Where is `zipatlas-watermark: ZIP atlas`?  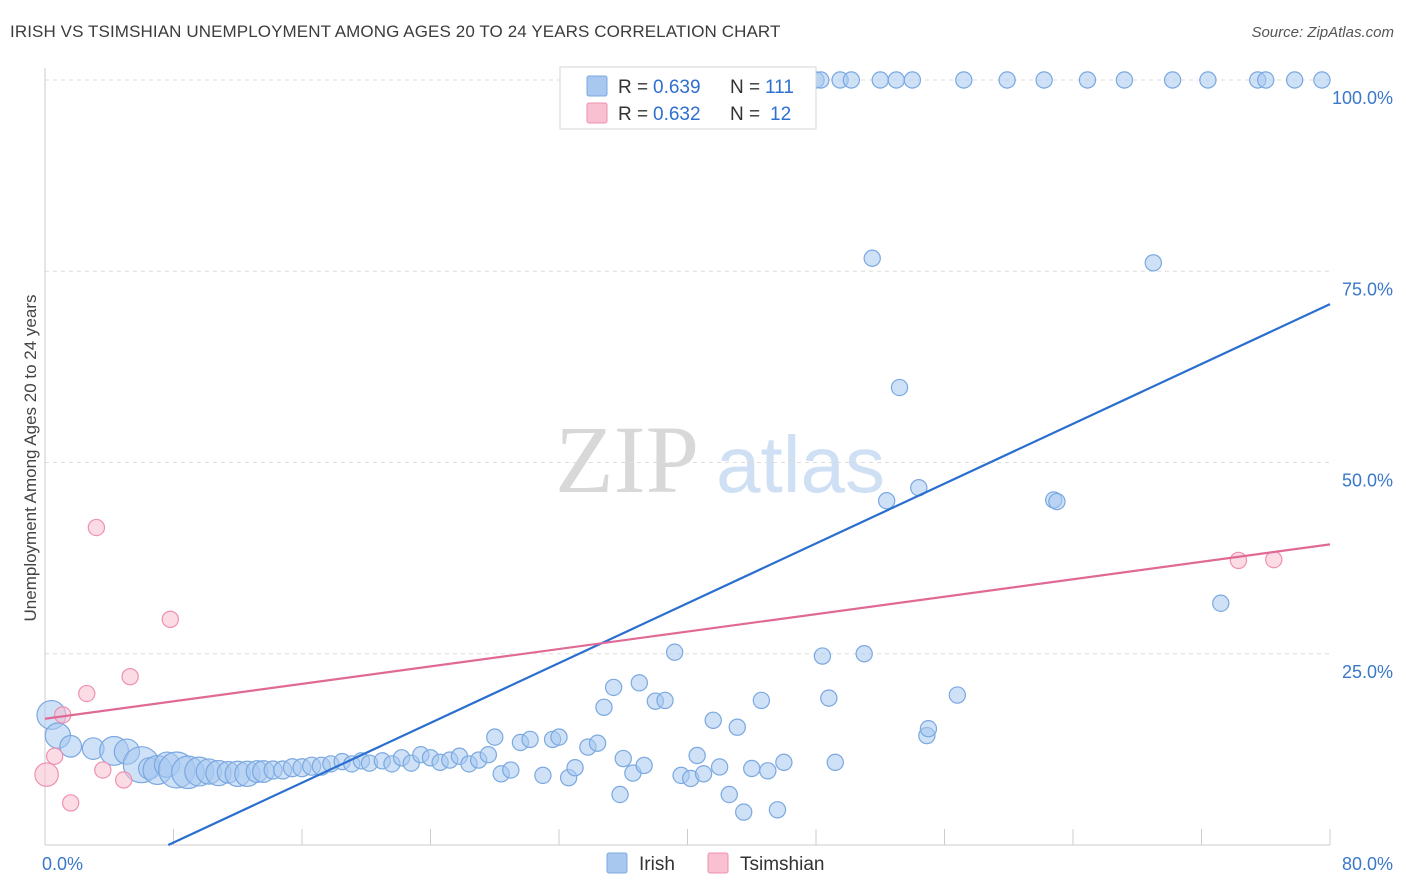
zipatlas-watermark: ZIP atlas is located at coordinates (720, 459).